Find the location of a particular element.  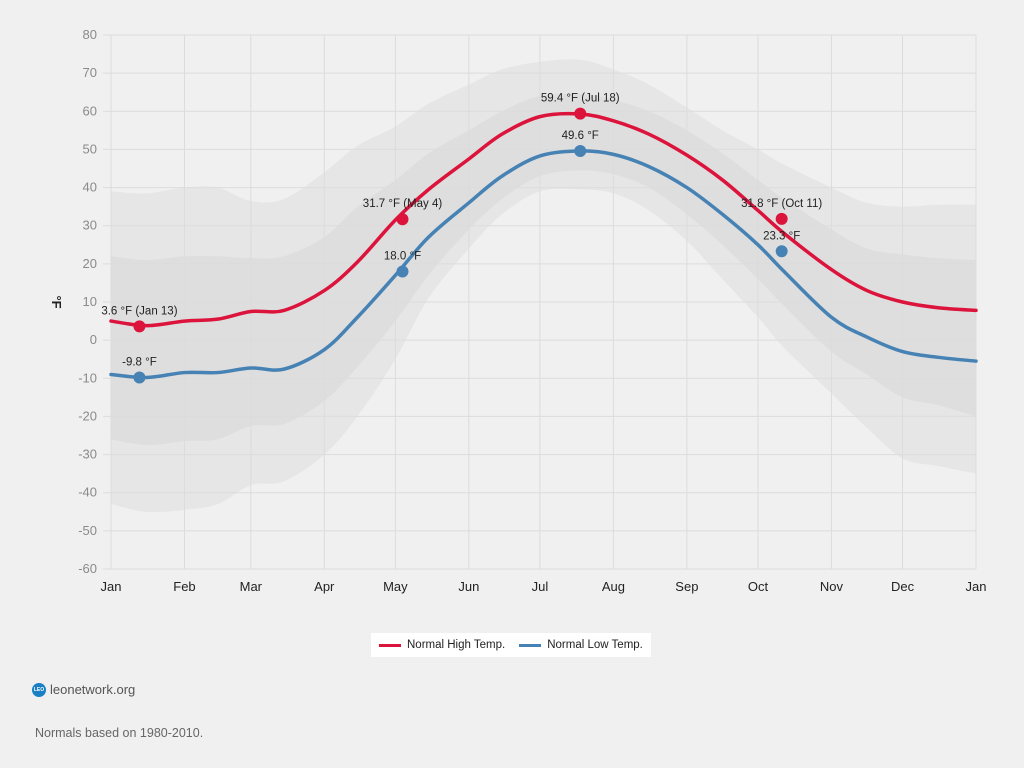

y-tick-label: 50 is located at coordinates (90, 148).